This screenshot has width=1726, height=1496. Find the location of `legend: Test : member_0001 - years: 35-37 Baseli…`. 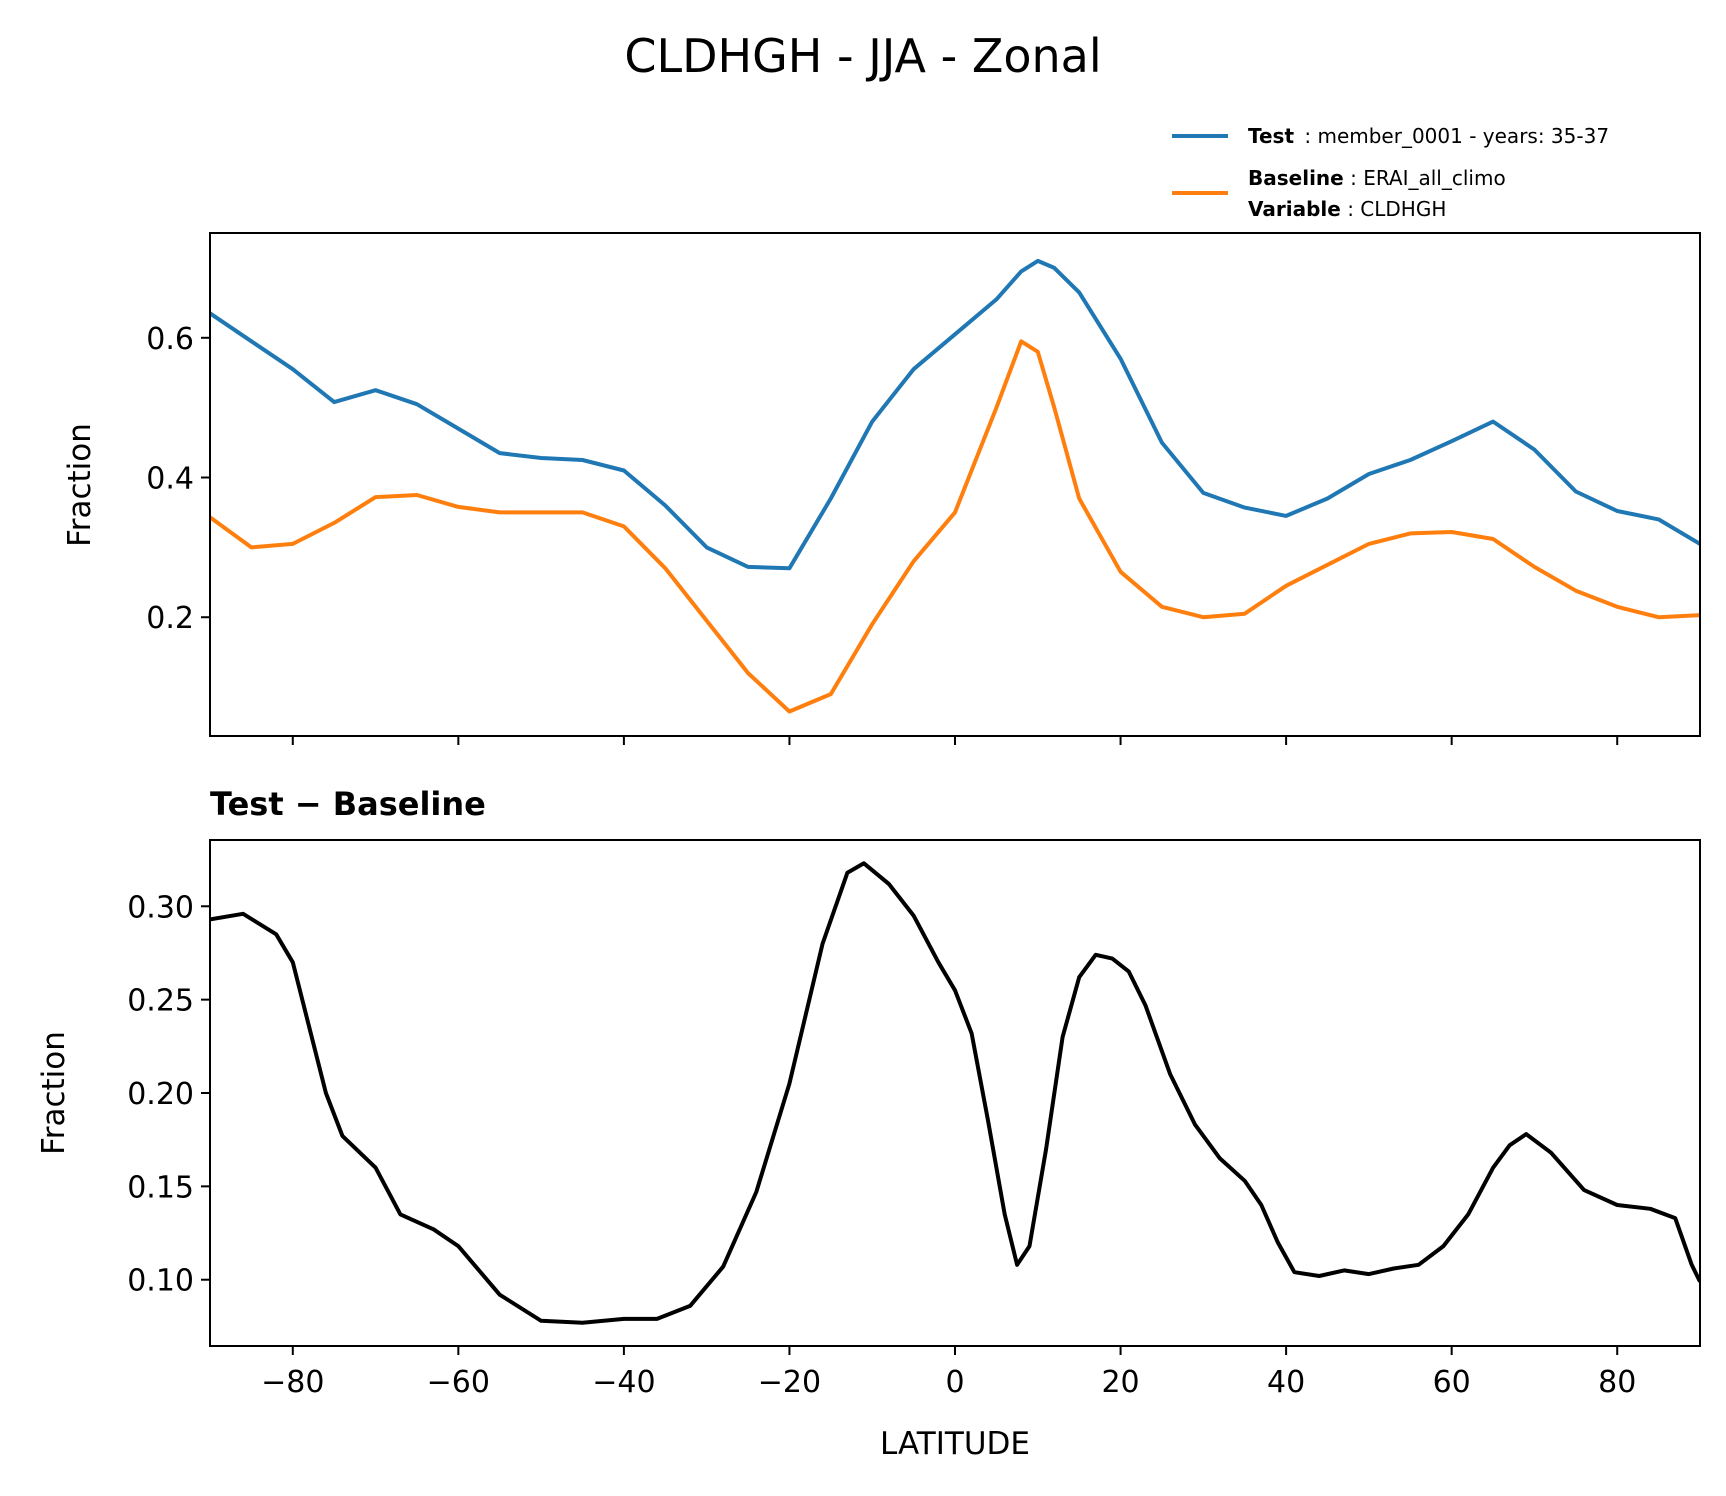

legend: Test : member_0001 - years: 35-37 Baseli… is located at coordinates (1390, 172).